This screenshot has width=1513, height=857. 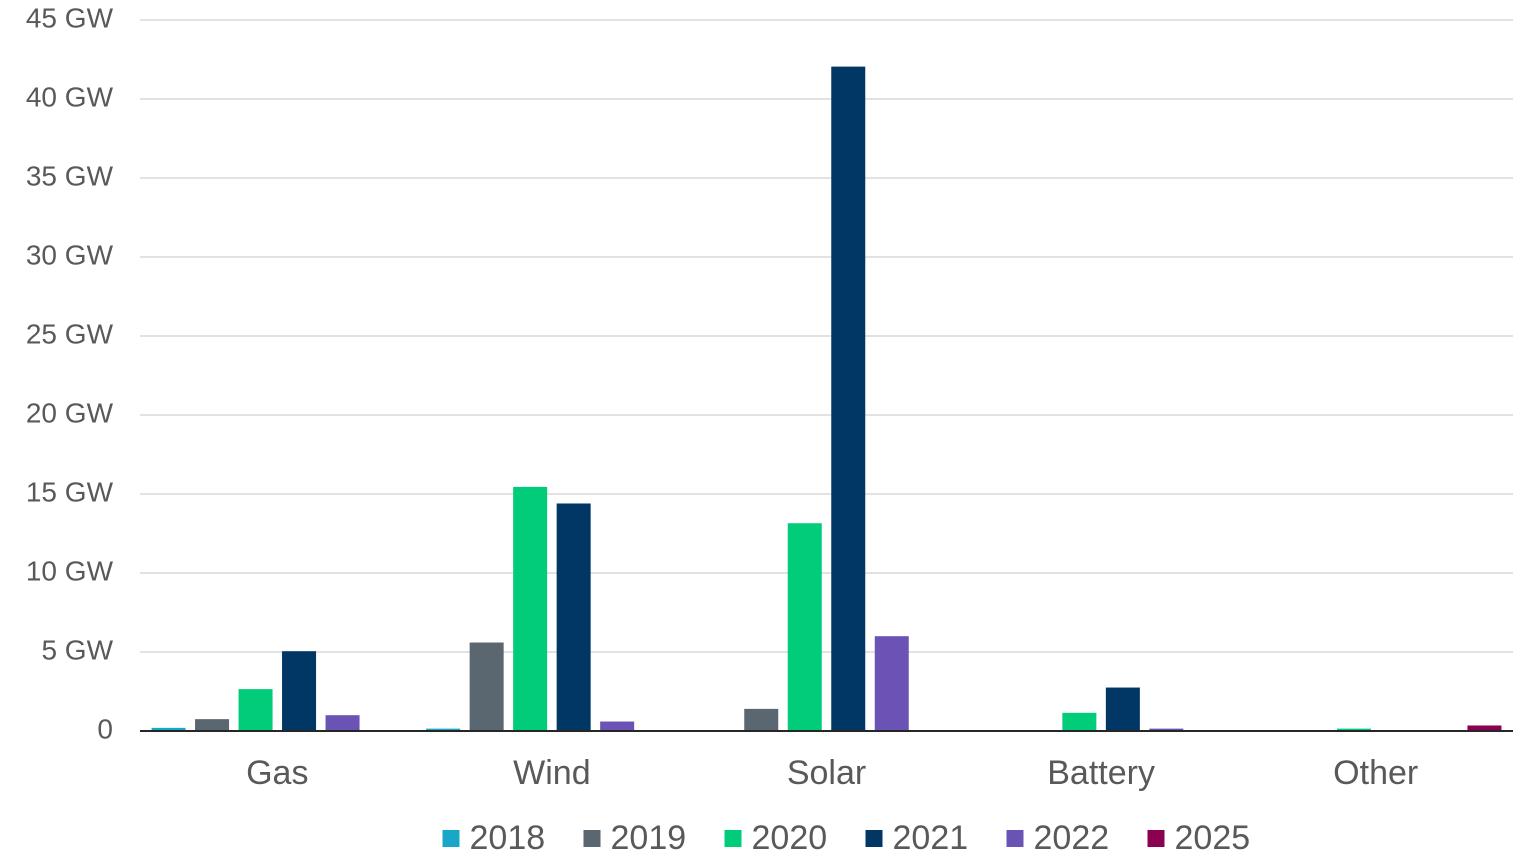 I want to click on legend-label: 2021, so click(x=931, y=838).